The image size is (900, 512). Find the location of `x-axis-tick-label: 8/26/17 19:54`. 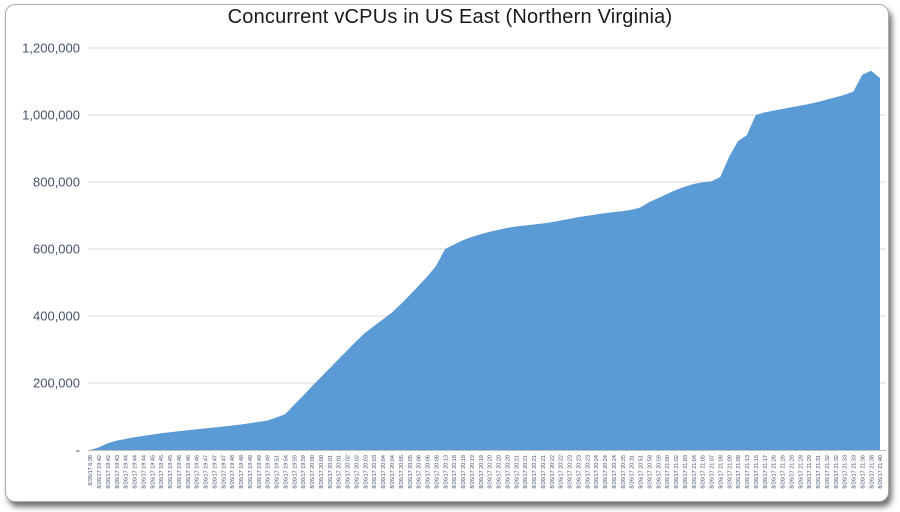

x-axis-tick-label: 8/26/17 19:54 is located at coordinates (286, 472).